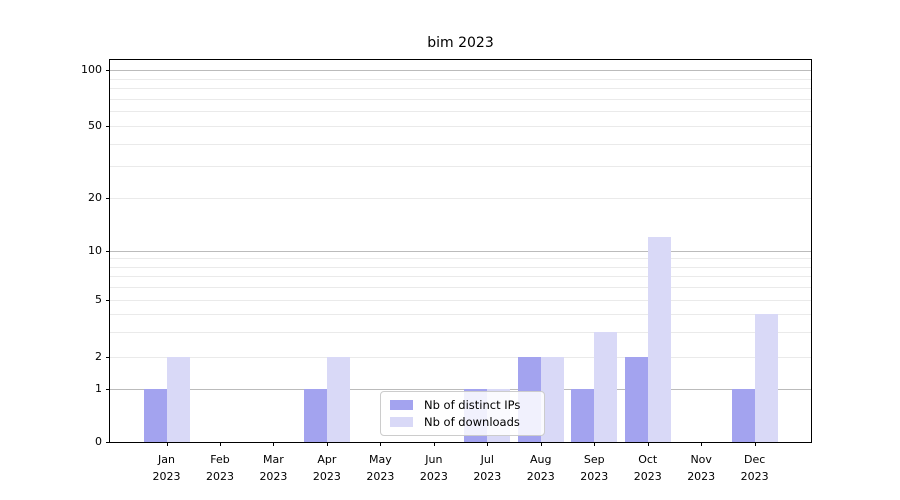 This screenshot has height=500, width=900. What do you see at coordinates (460, 43) in the screenshot?
I see `chart-title: bim 2023` at bounding box center [460, 43].